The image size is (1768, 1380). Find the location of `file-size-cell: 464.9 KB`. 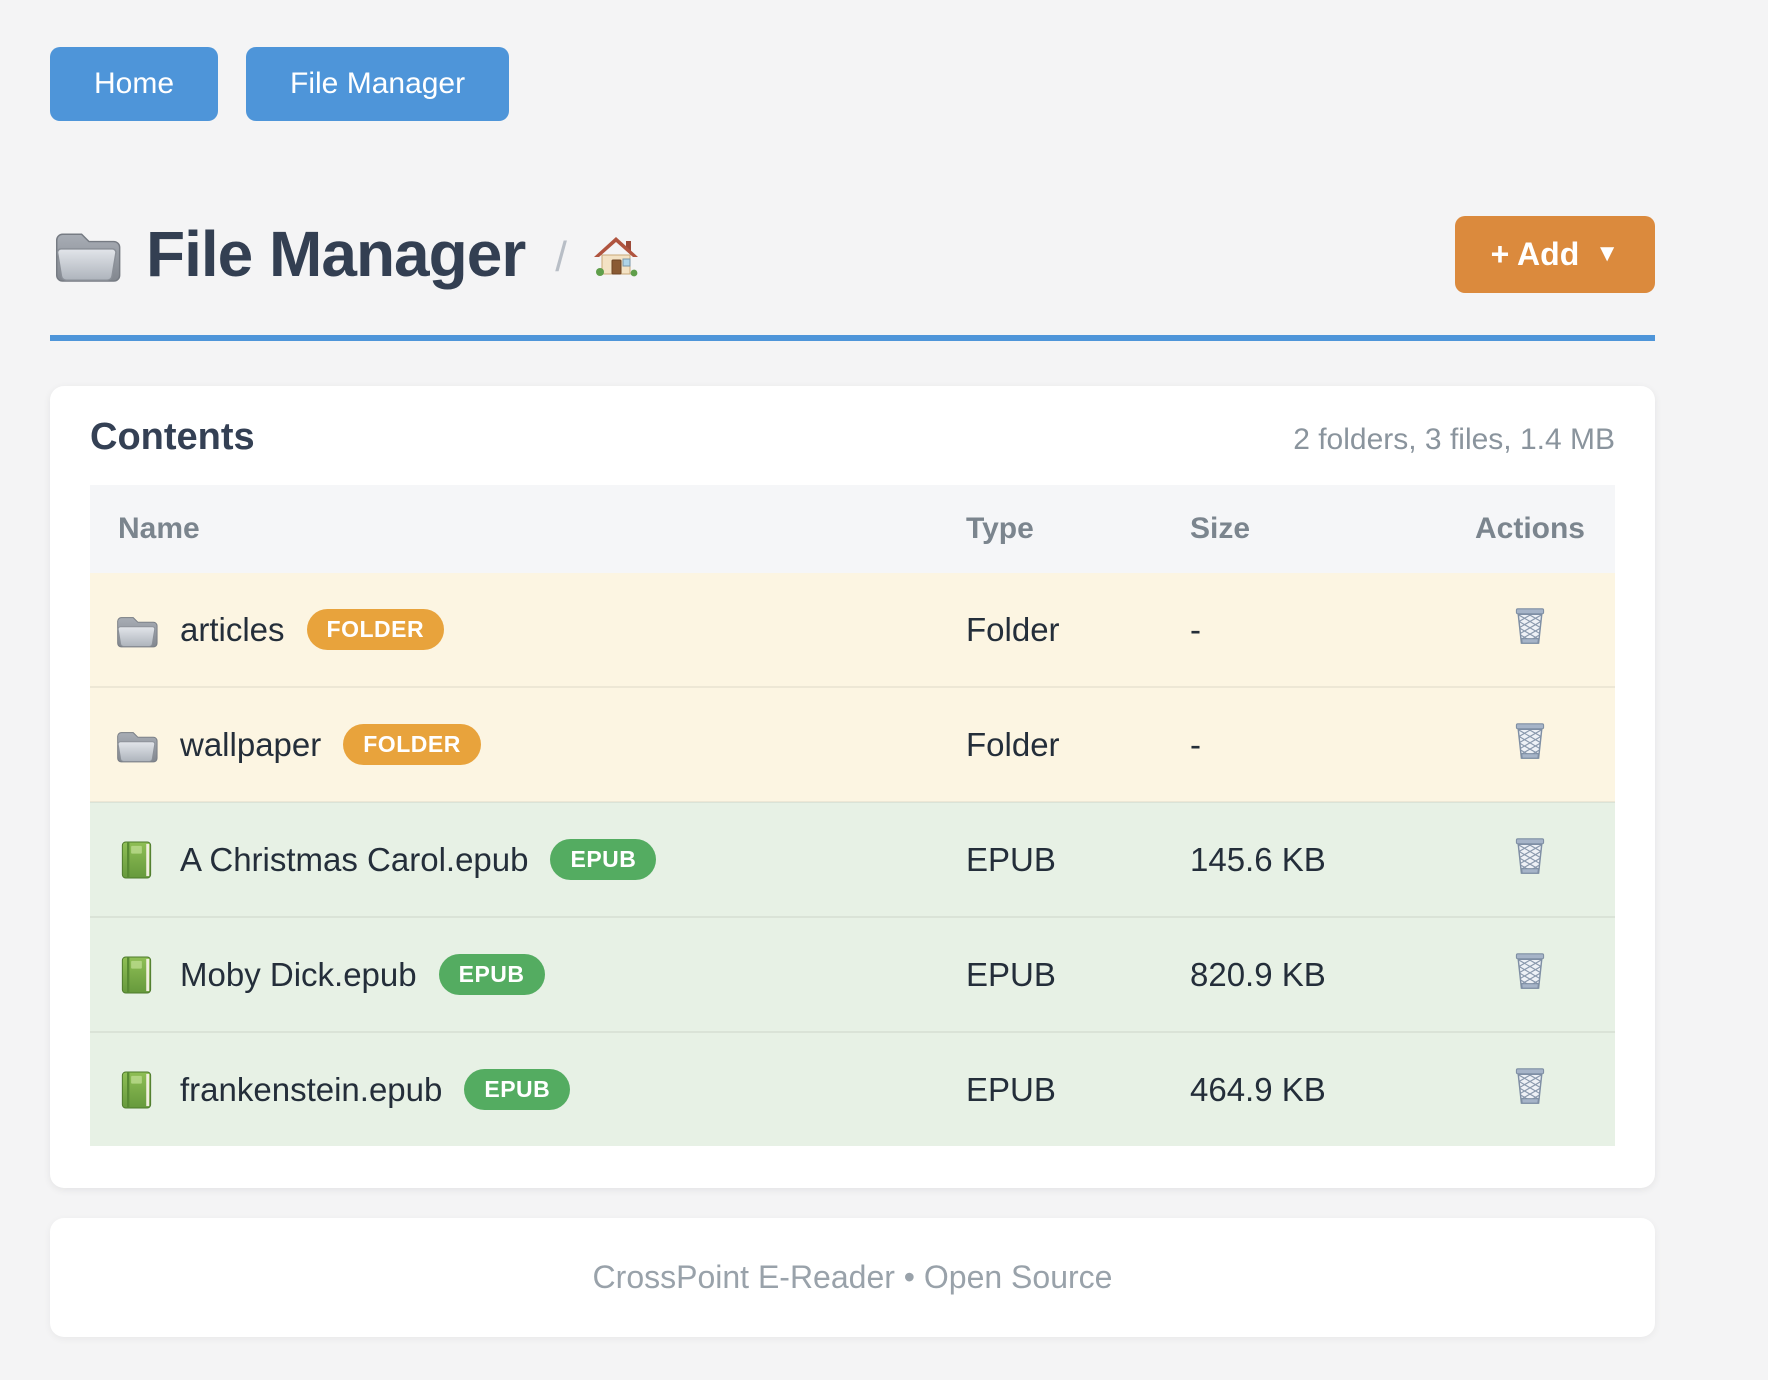

file-size-cell: 464.9 KB is located at coordinates (1317, 1088).